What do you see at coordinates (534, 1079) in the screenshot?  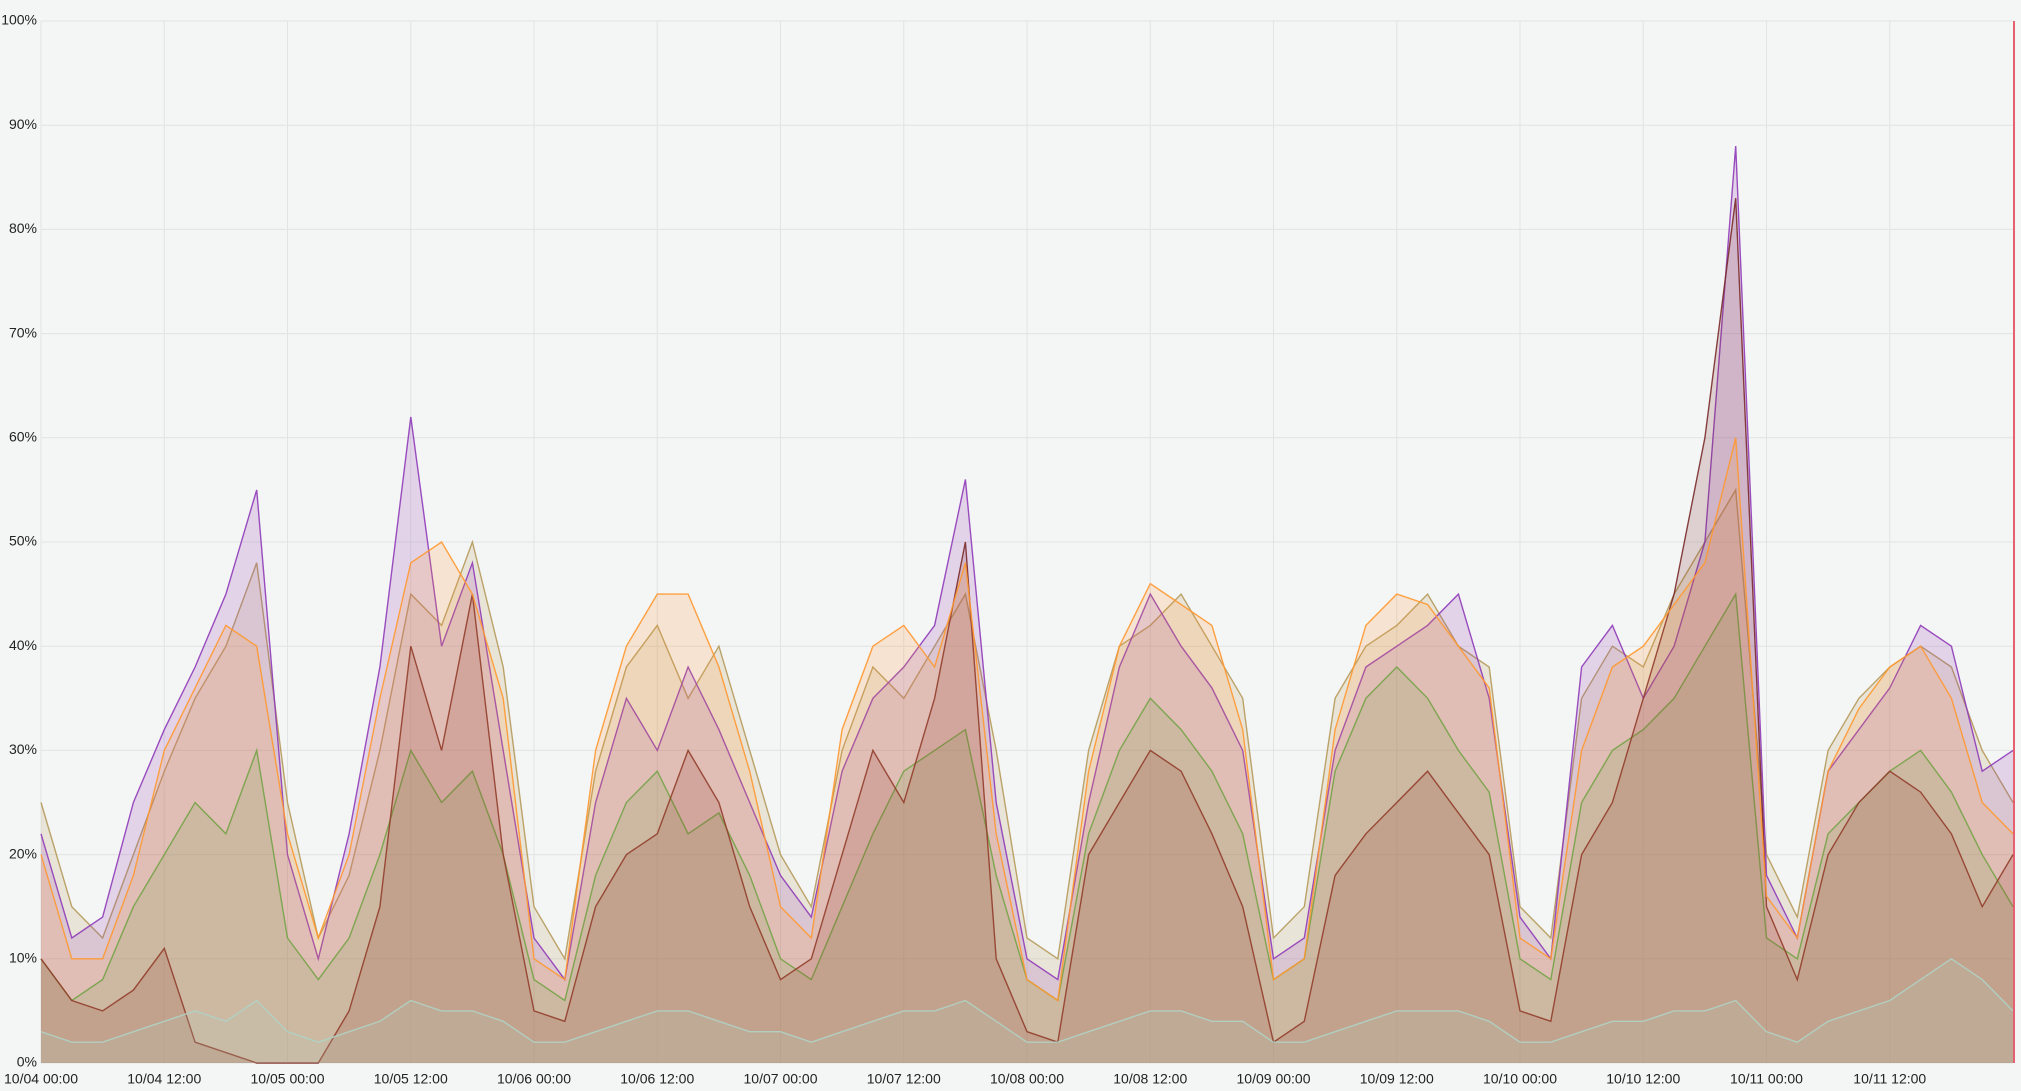 I see `x-tick-label: 10/06 00:00` at bounding box center [534, 1079].